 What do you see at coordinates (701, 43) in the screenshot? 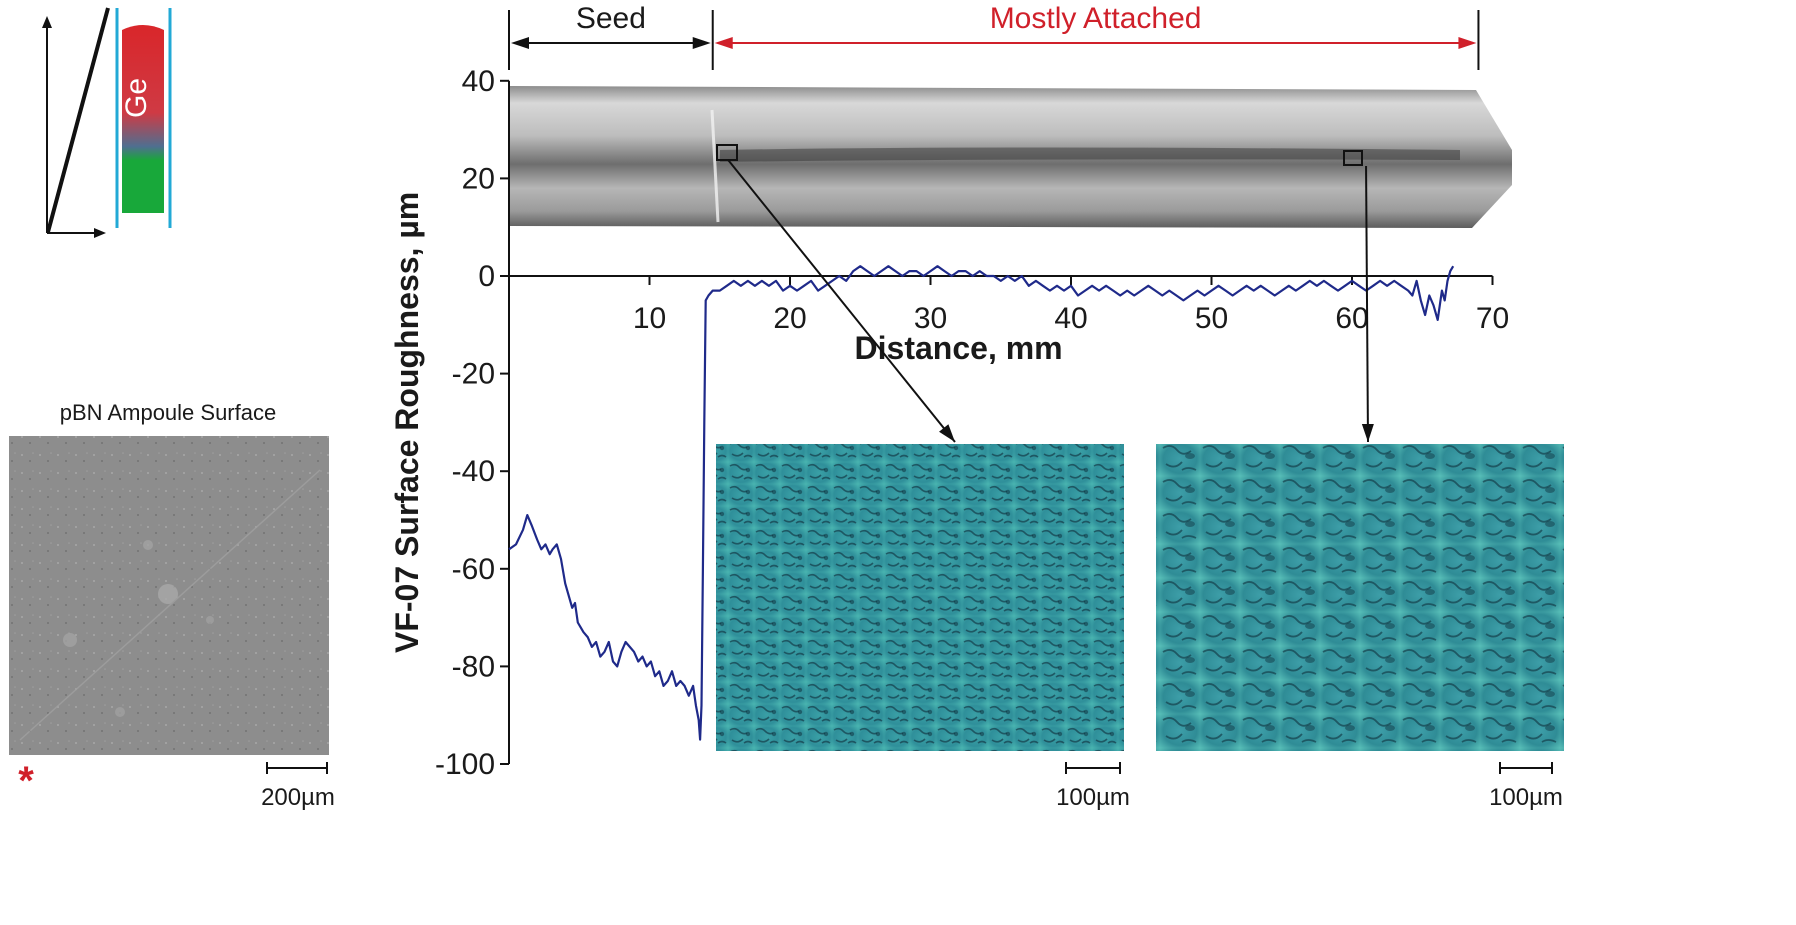
I see `seed-arrowhead-right` at bounding box center [701, 43].